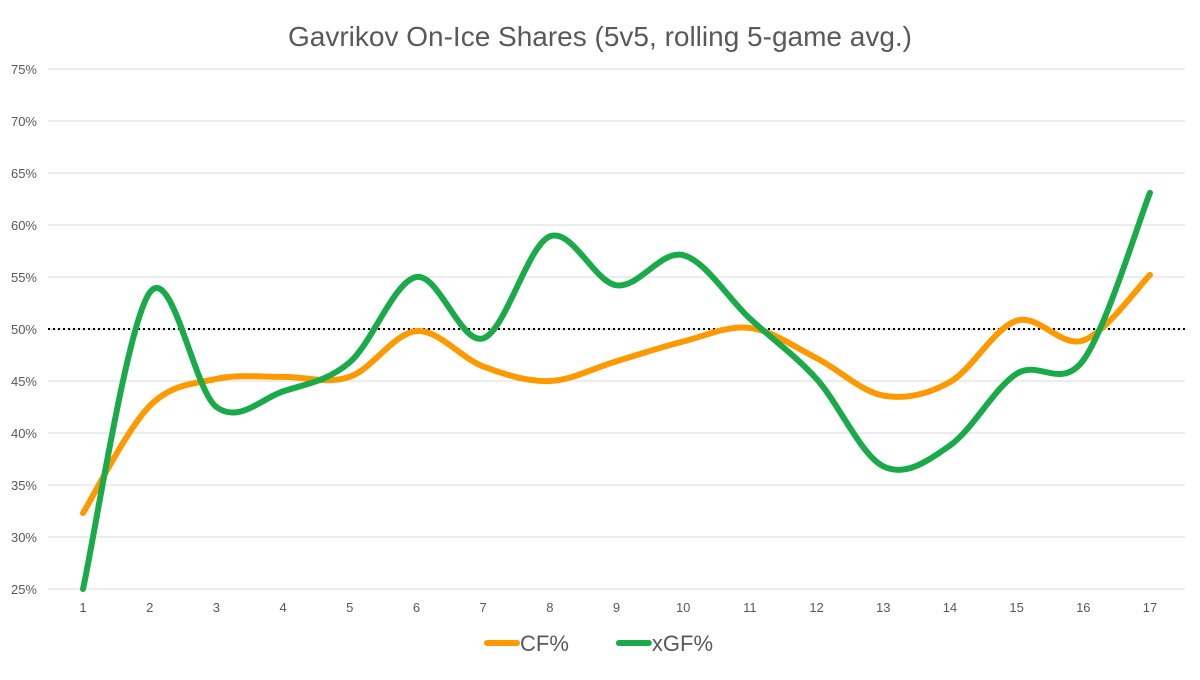  What do you see at coordinates (24, 537) in the screenshot?
I see `y-tick-label: 30%` at bounding box center [24, 537].